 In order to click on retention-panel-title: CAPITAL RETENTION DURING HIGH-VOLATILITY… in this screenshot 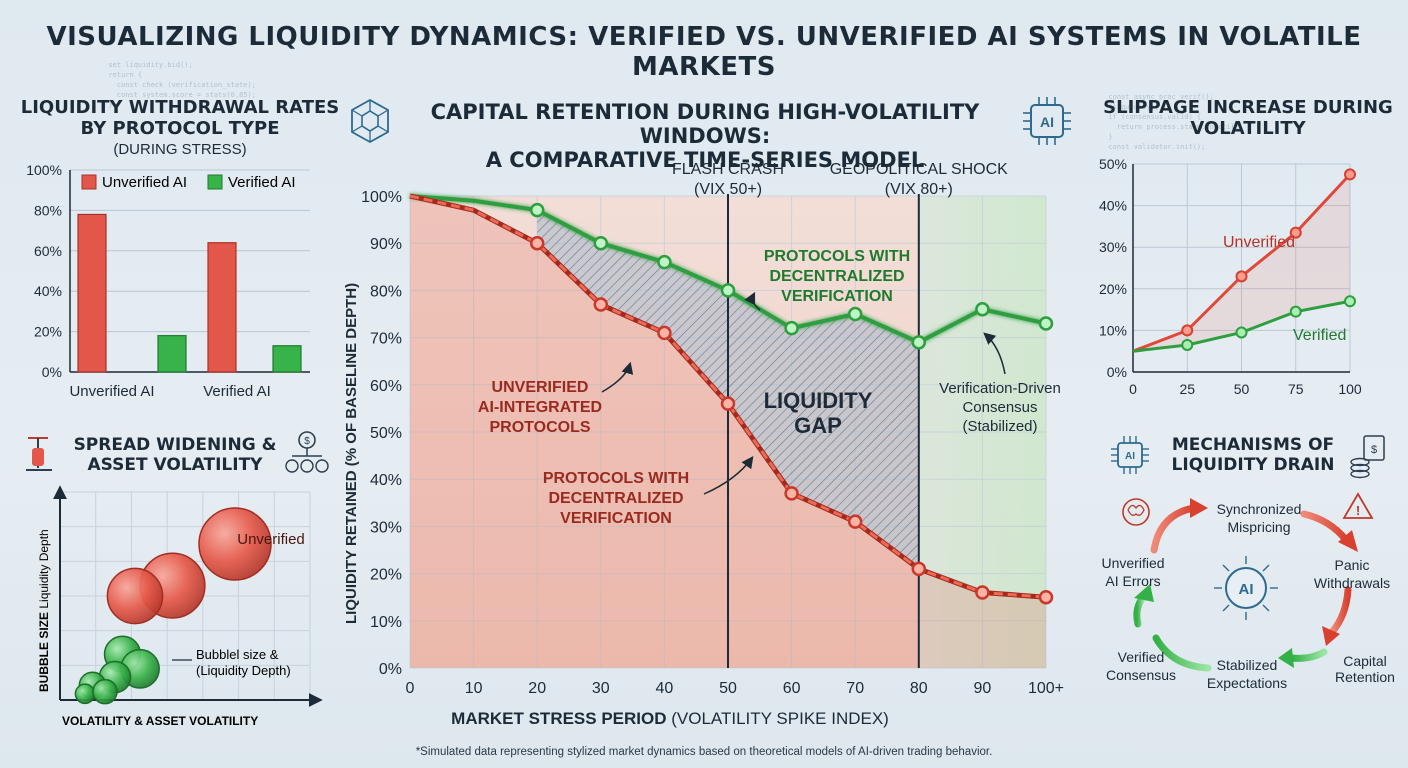, I will do `click(705, 136)`.